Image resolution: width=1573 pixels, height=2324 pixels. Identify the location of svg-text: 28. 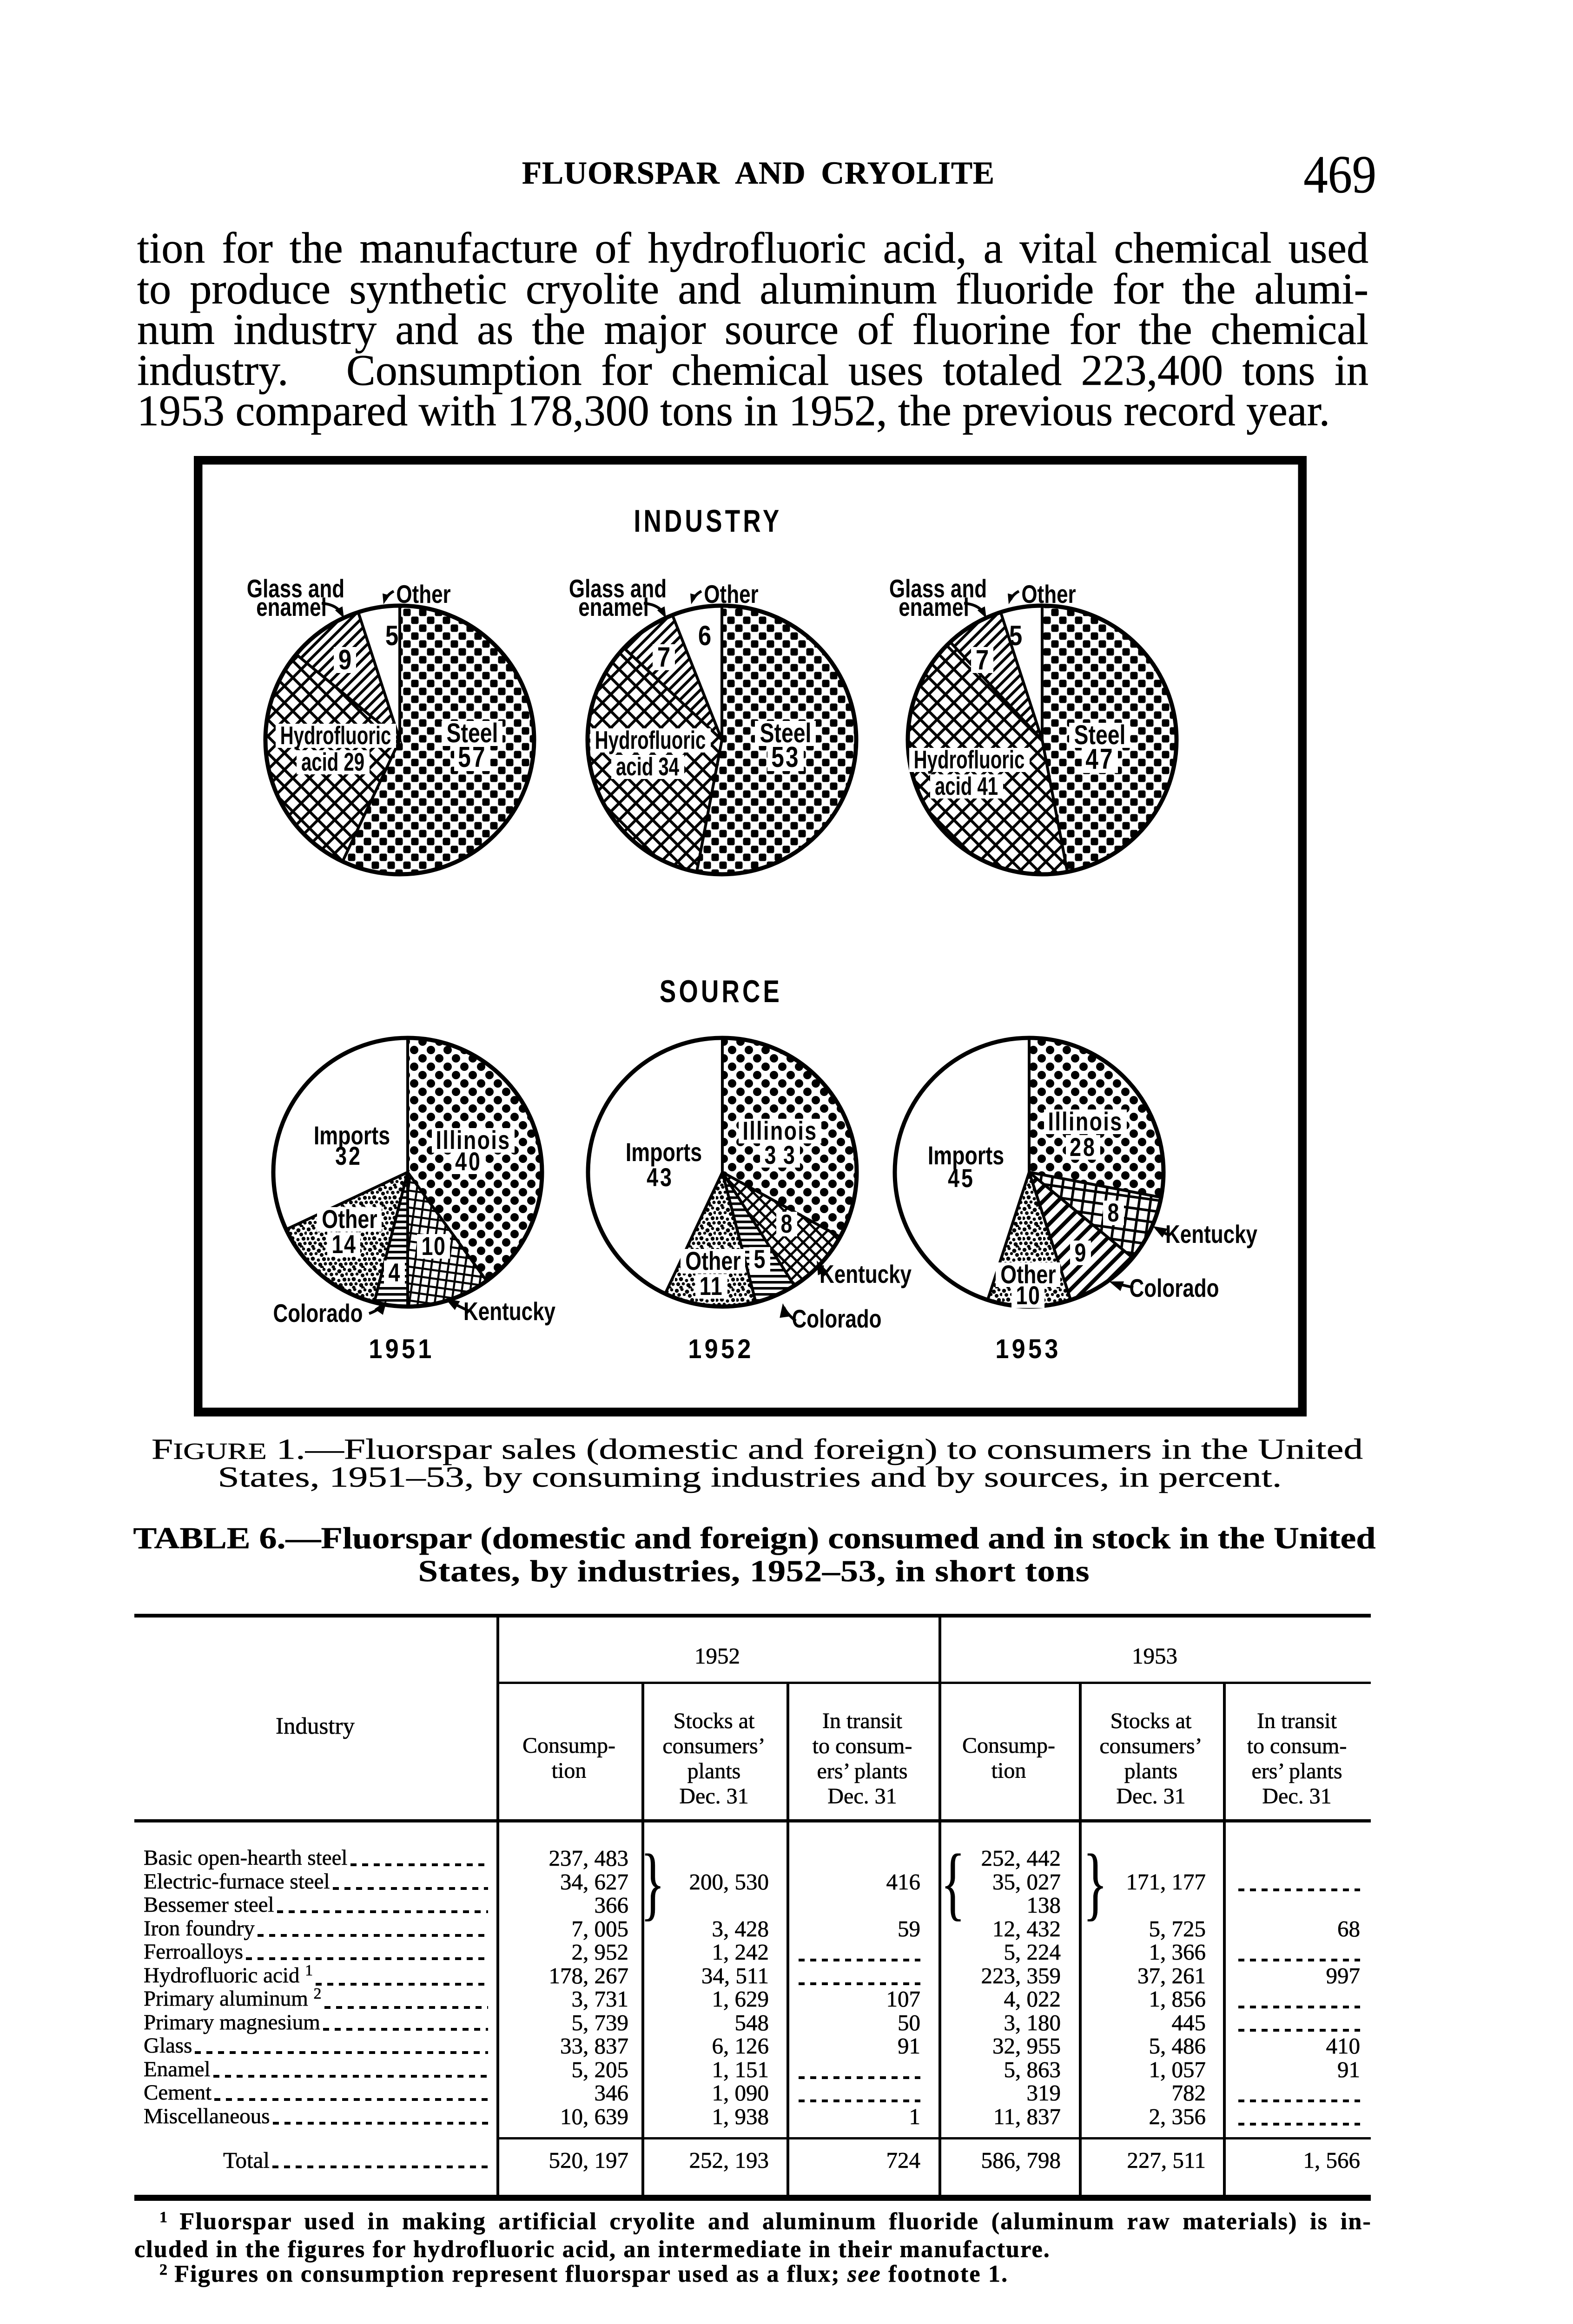
(1084, 1147).